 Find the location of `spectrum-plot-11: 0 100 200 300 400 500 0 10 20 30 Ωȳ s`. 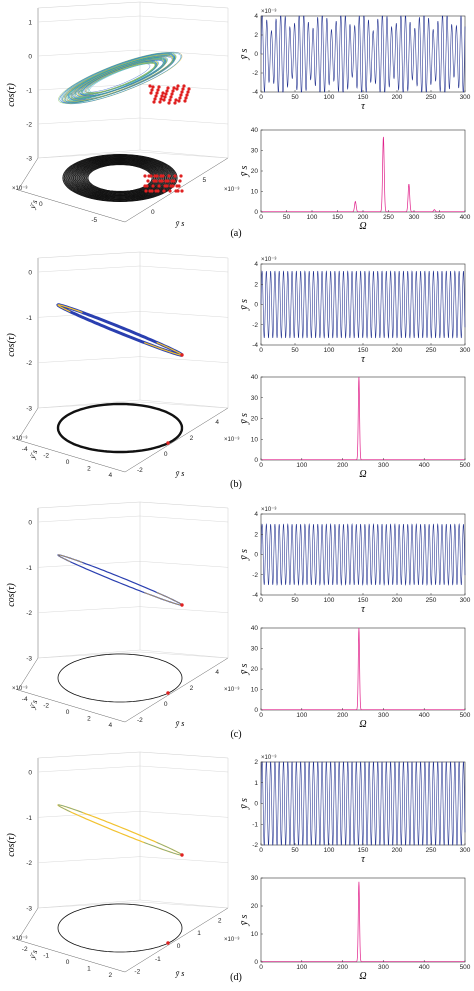

spectrum-plot-11: 0 100 200 300 400 500 0 10 20 30 Ωȳ s is located at coordinates (355, 928).